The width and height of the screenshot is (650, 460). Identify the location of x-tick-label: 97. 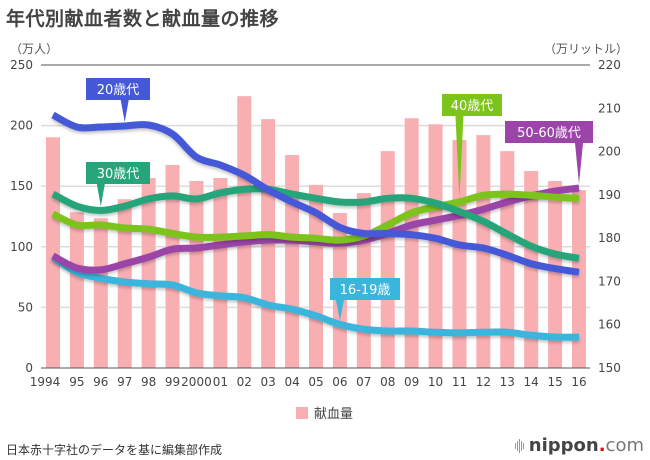
(124, 382).